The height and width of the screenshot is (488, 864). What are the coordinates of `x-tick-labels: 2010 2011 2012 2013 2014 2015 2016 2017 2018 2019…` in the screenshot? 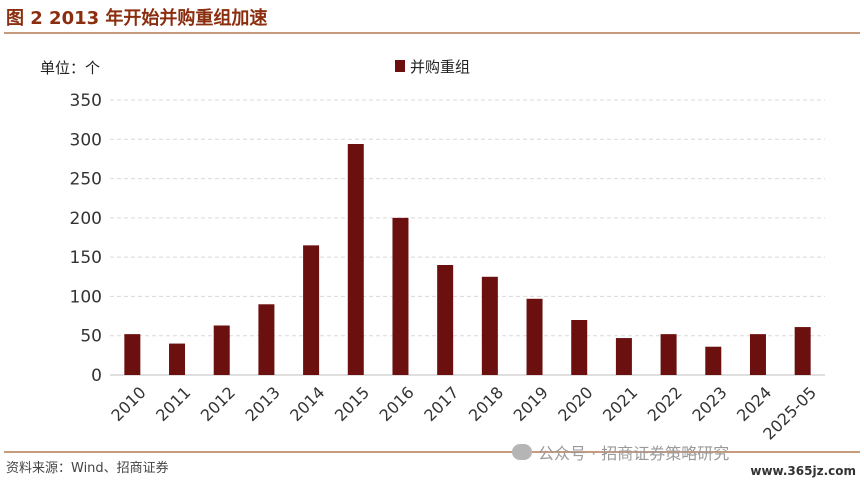 It's located at (463, 413).